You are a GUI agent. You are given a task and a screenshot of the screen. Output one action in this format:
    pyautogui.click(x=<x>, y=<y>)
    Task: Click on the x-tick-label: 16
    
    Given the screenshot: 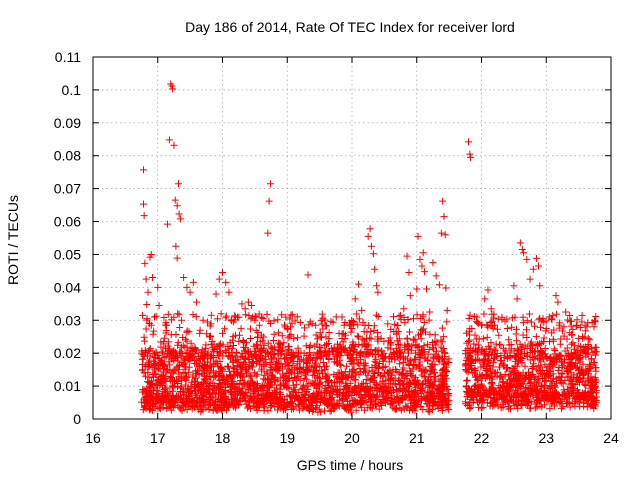 What is the action you would take?
    pyautogui.click(x=93, y=438)
    